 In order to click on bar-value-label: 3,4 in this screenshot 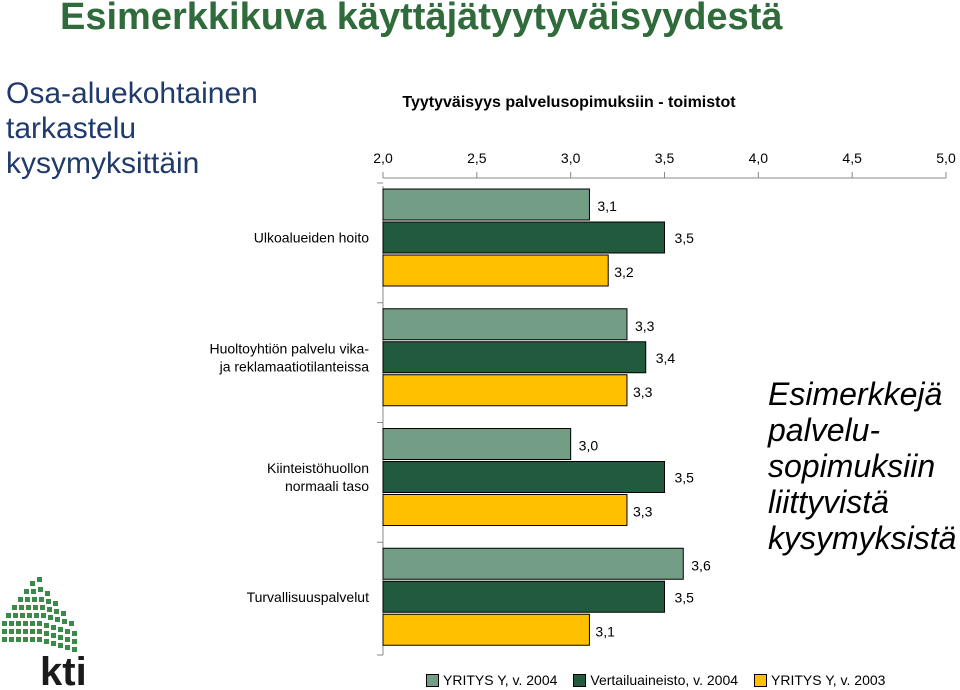, I will do `click(666, 358)`.